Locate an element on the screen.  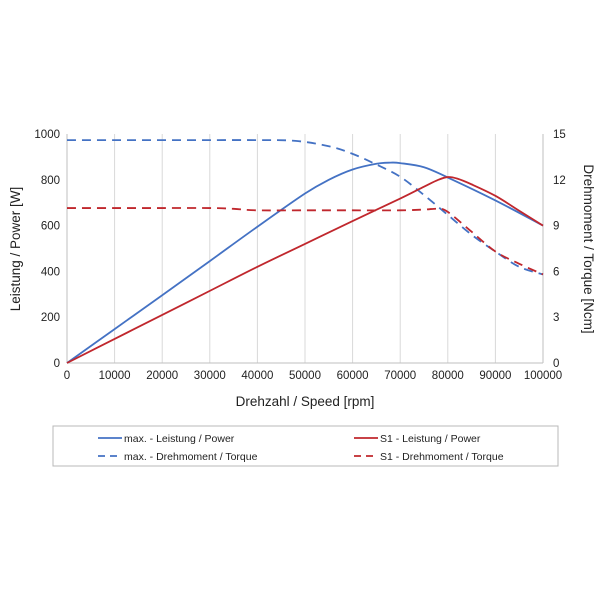
legend-frame is located at coordinates (305, 446).